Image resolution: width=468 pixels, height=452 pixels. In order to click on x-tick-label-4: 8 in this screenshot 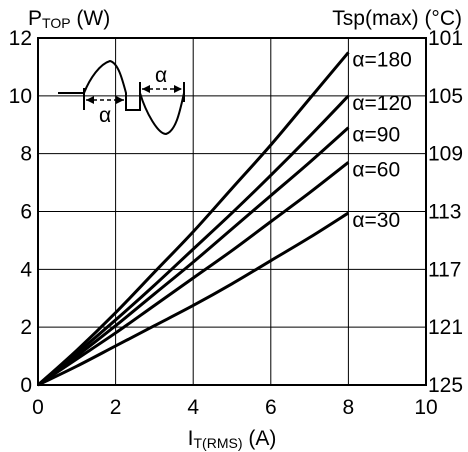, I will do `click(349, 407)`.